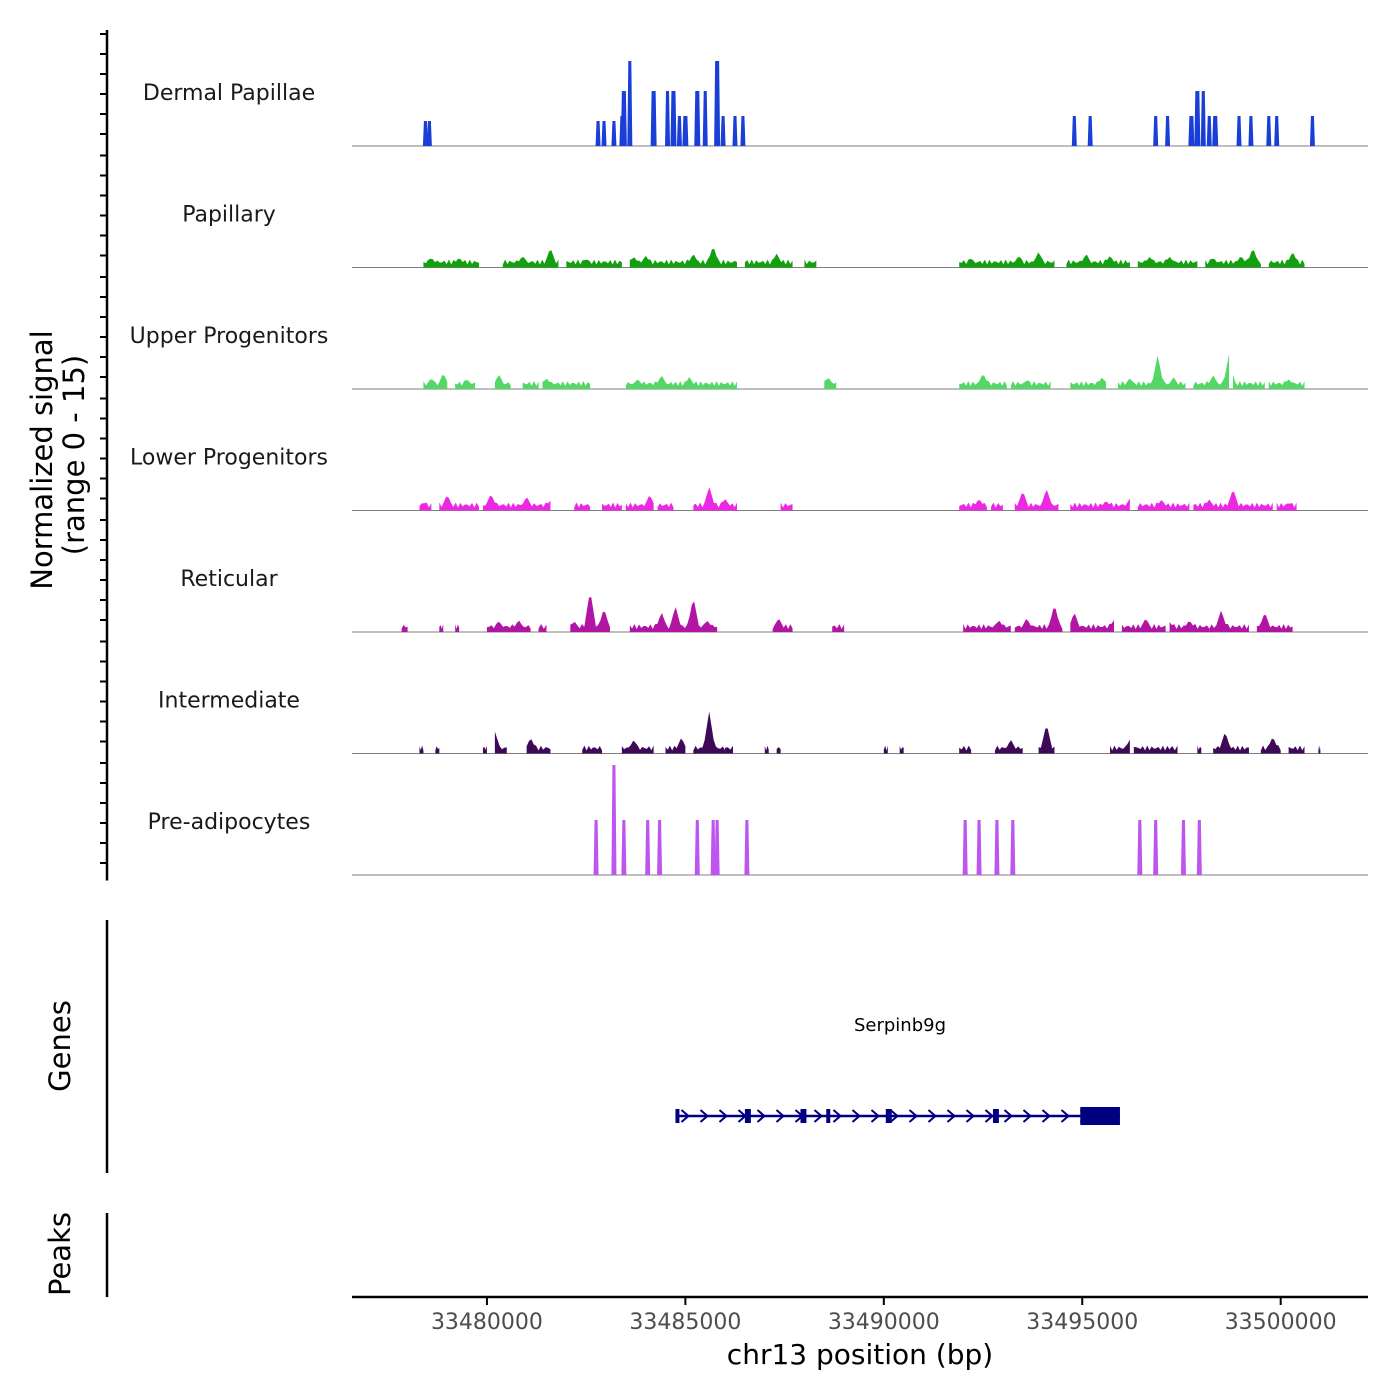  What do you see at coordinates (860, 1354) in the screenshot?
I see `x-axis-title: chr13 position (bp)` at bounding box center [860, 1354].